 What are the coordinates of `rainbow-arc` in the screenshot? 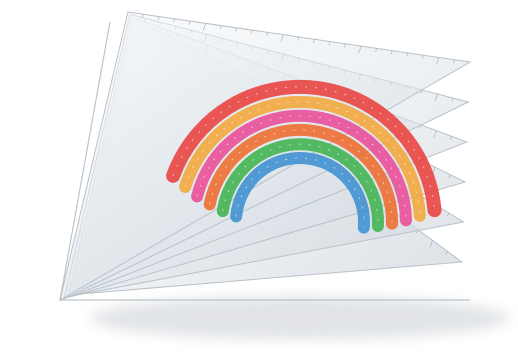 It's located at (300, 185).